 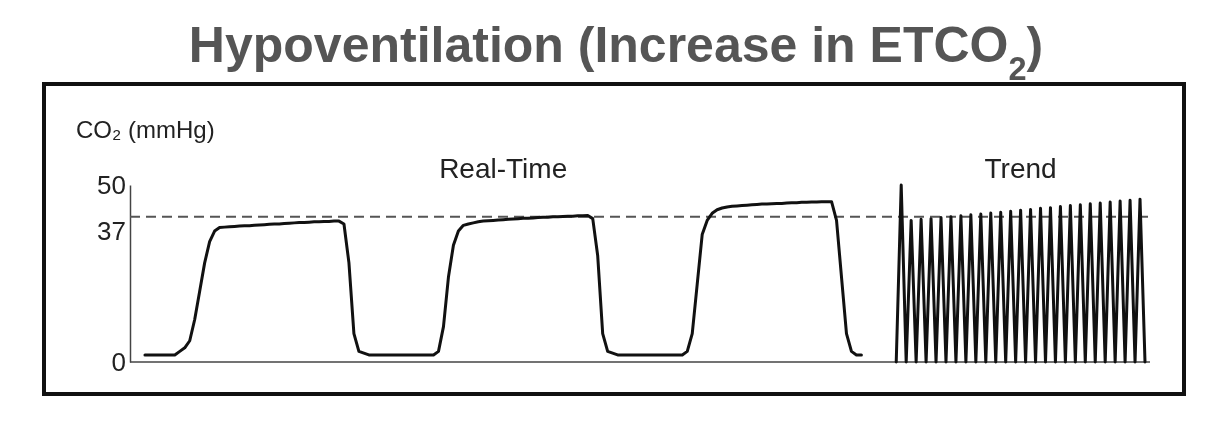 I want to click on chart-title: Hypoventilation (Increase in ETCO$_{2}$), so click(x=616, y=52).